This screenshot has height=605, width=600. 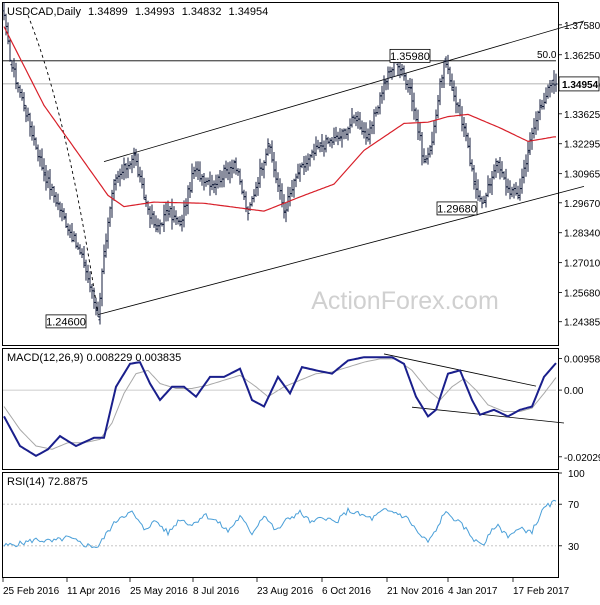 I want to click on price-tick-label: 1.37580, so click(x=582, y=26).